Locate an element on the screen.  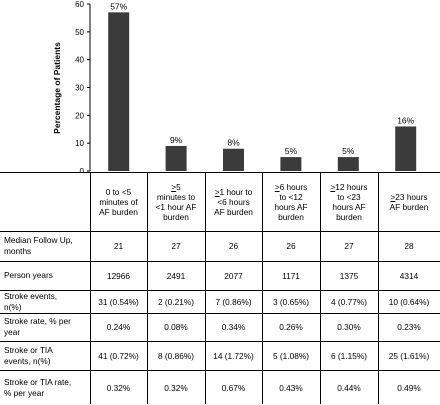
y-tick-label: 30 is located at coordinates (79, 88).